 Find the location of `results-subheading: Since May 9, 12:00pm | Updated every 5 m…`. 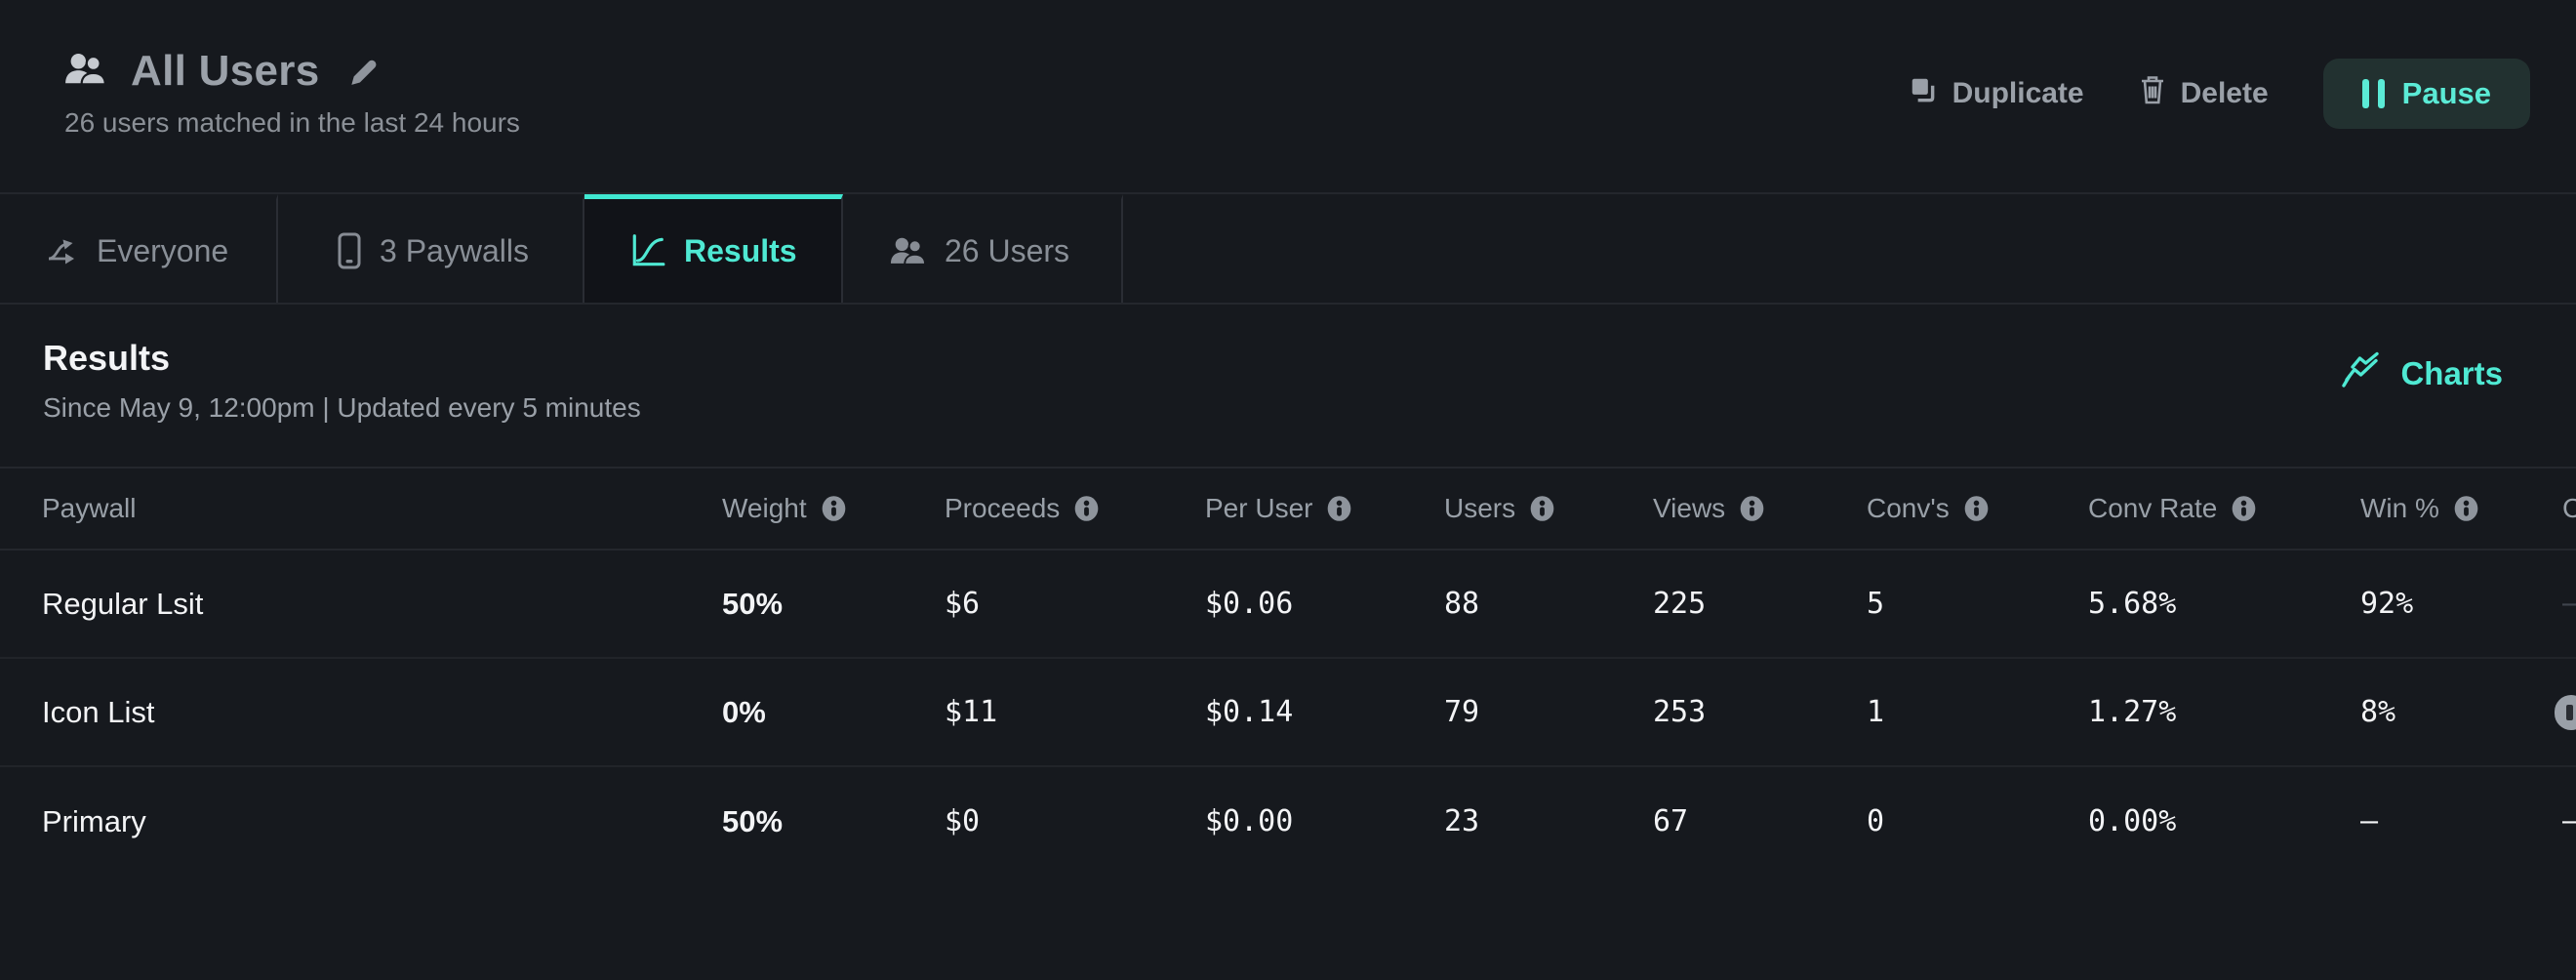

results-subheading: Since May 9, 12:00pm | Updated every 5 m… is located at coordinates (342, 407).